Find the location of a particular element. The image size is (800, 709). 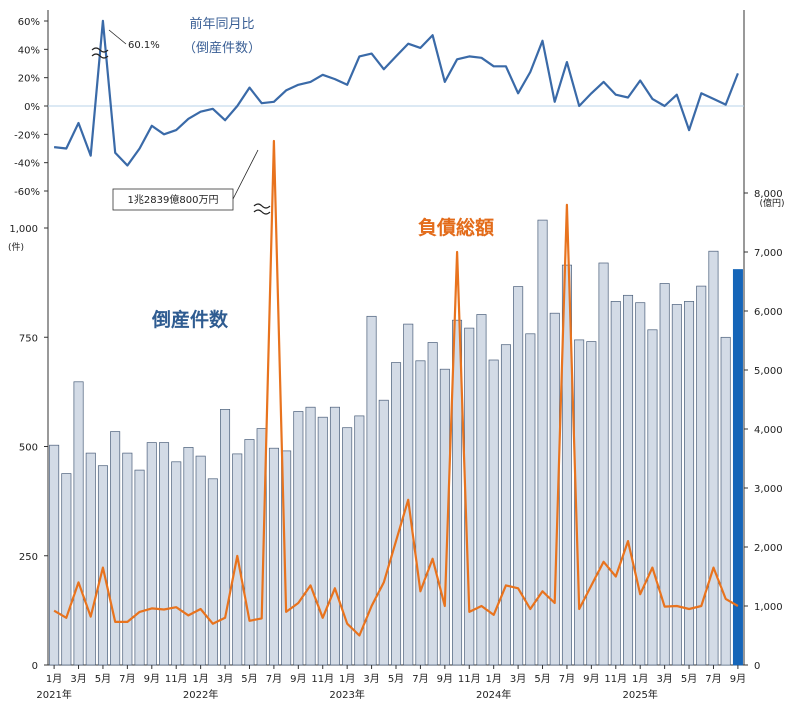

right-tick-label: 7,000 is located at coordinates (768, 253).